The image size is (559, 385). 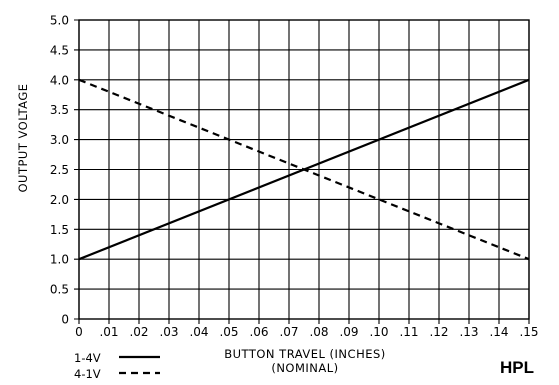 What do you see at coordinates (258, 332) in the screenshot?
I see `x-tick-label: .06` at bounding box center [258, 332].